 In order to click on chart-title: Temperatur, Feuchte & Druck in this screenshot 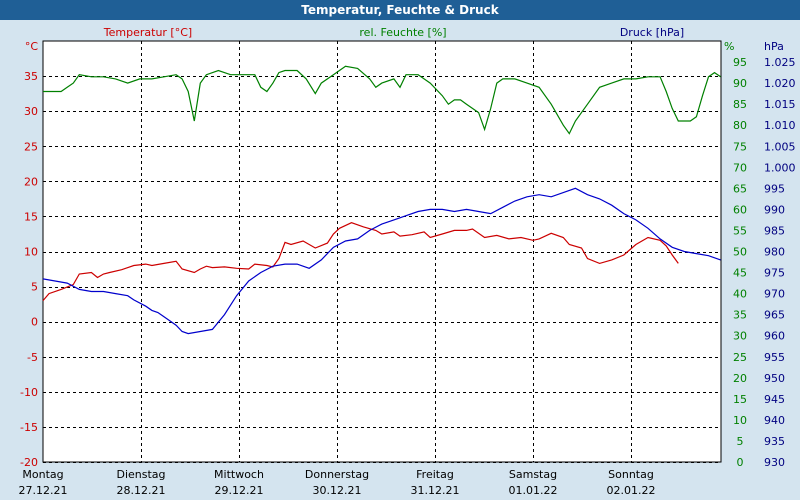, I will do `click(400, 10)`.